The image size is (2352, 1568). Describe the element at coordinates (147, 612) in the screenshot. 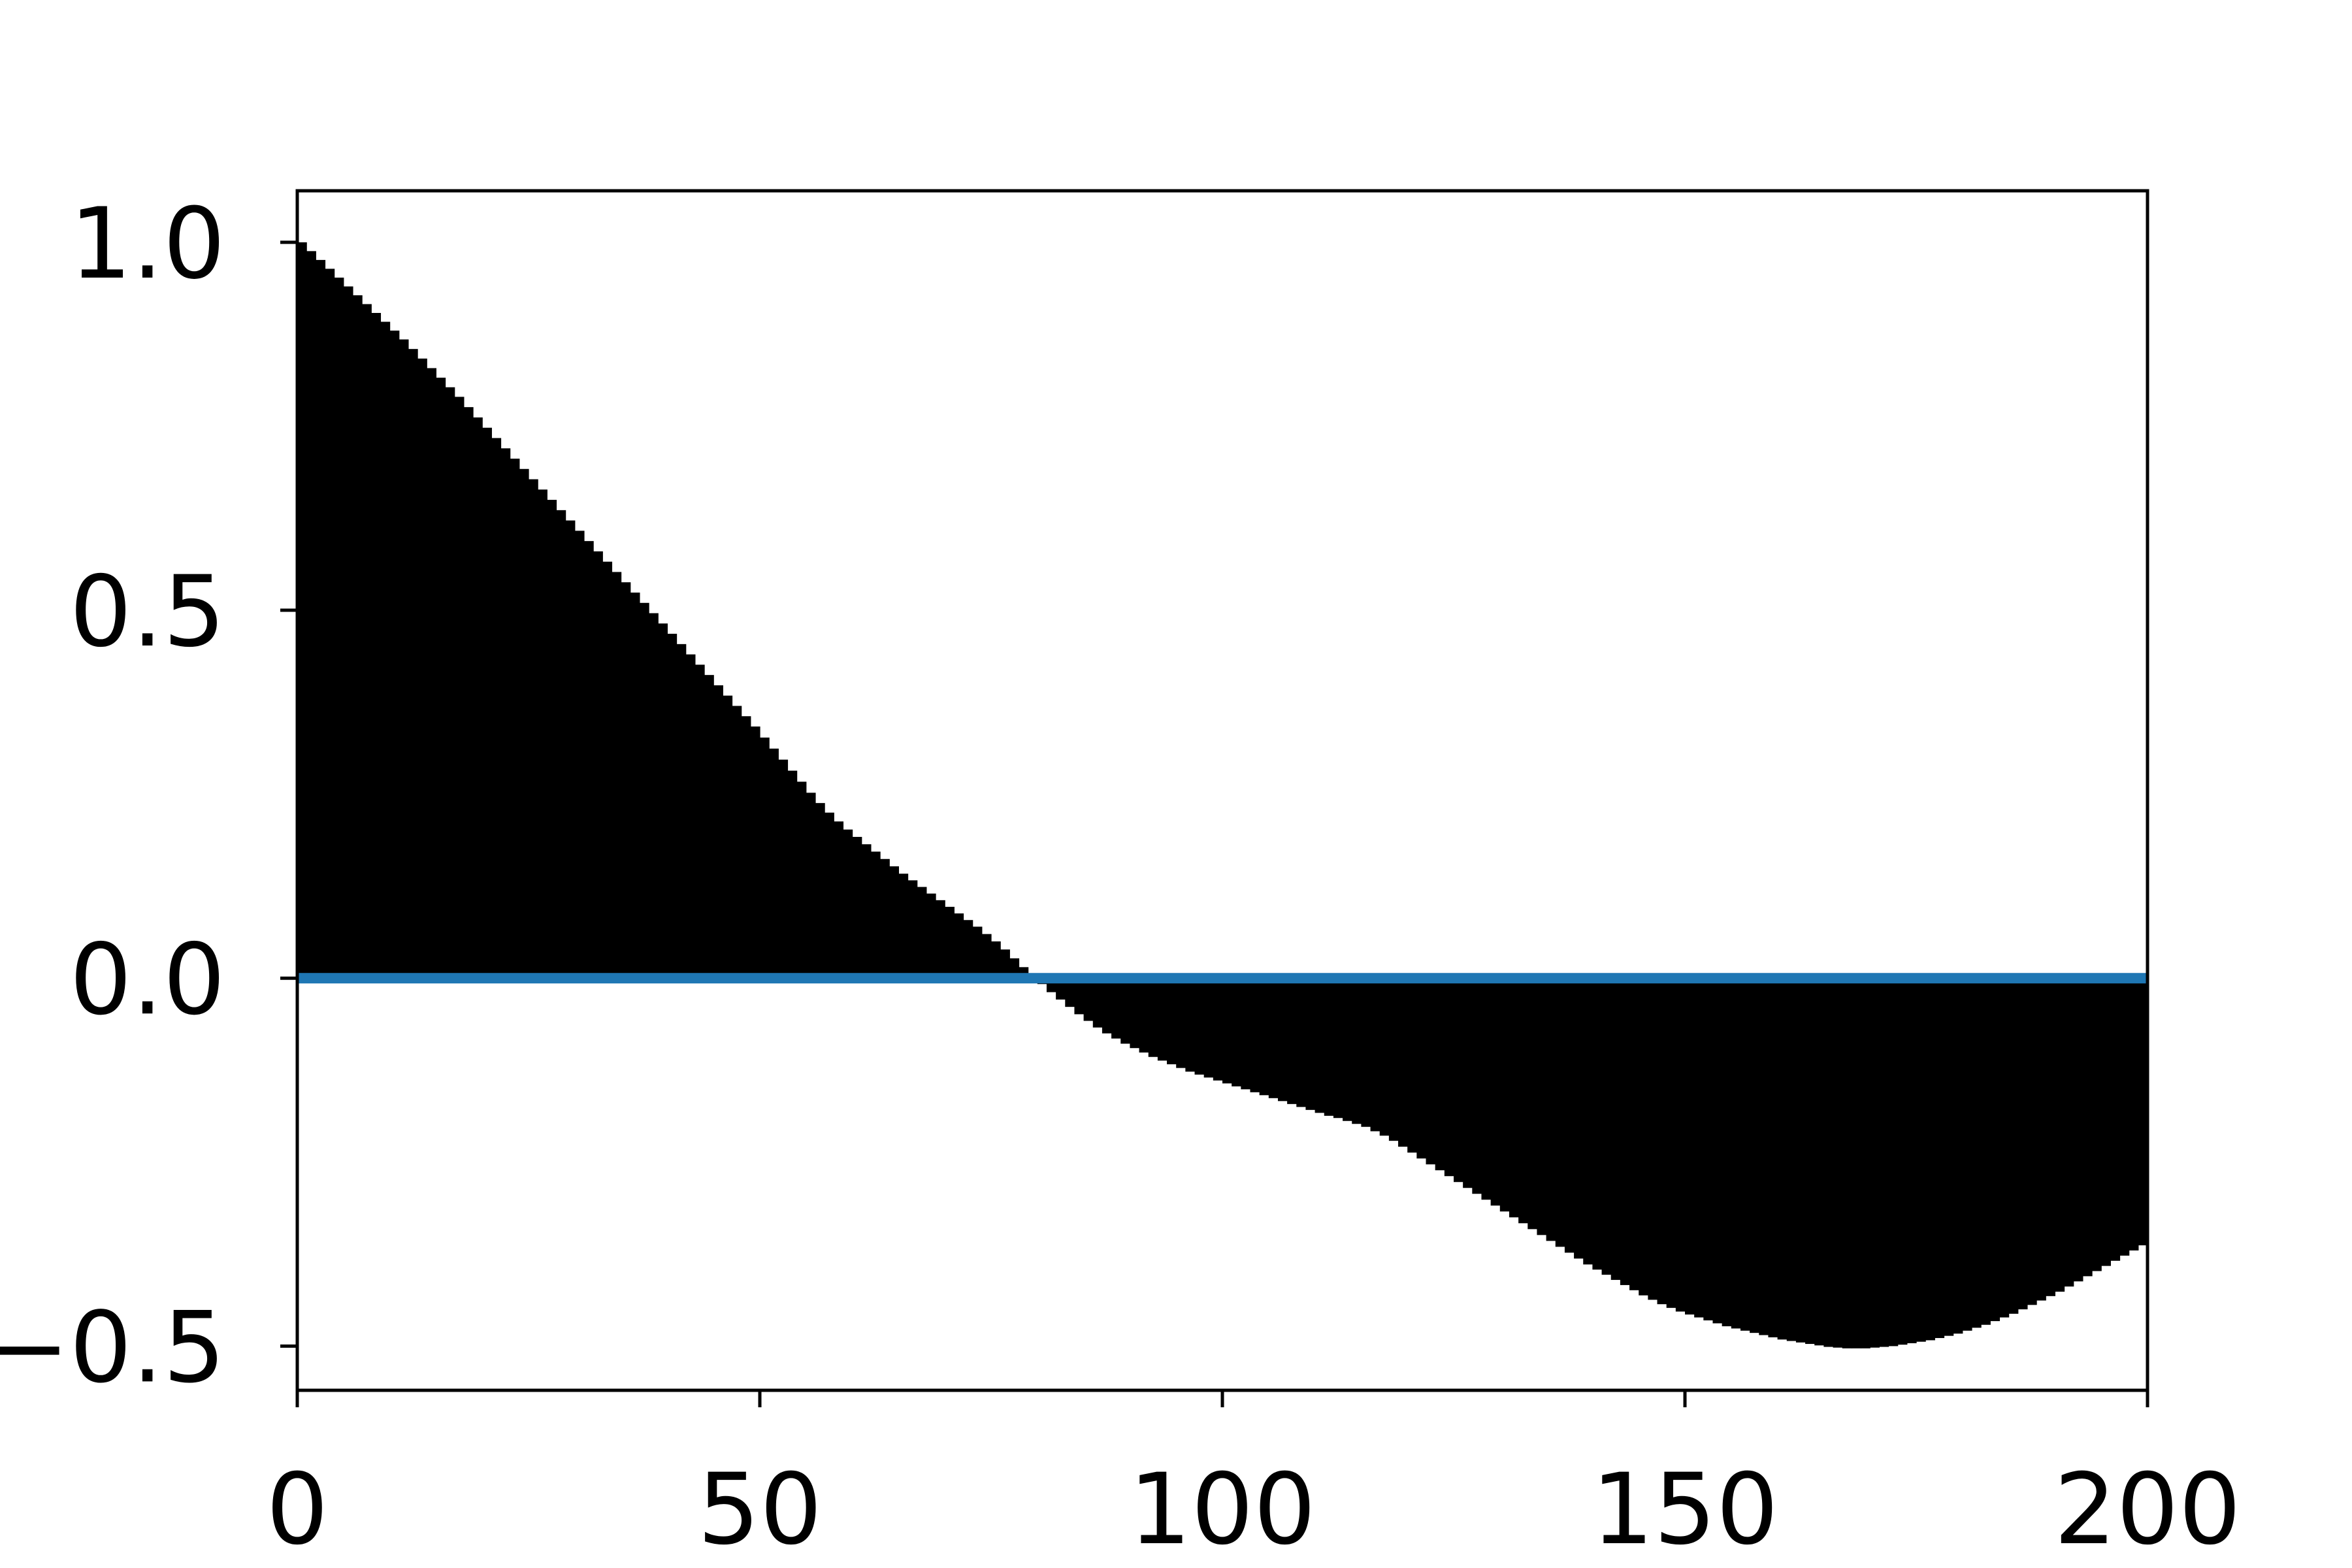

I see `y-tick-label-2: 0.5` at that location.